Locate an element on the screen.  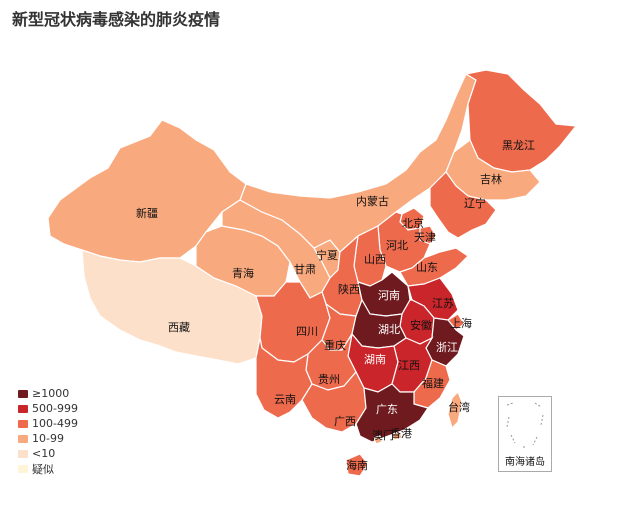
region-neimenggu is located at coordinates (358, 163).